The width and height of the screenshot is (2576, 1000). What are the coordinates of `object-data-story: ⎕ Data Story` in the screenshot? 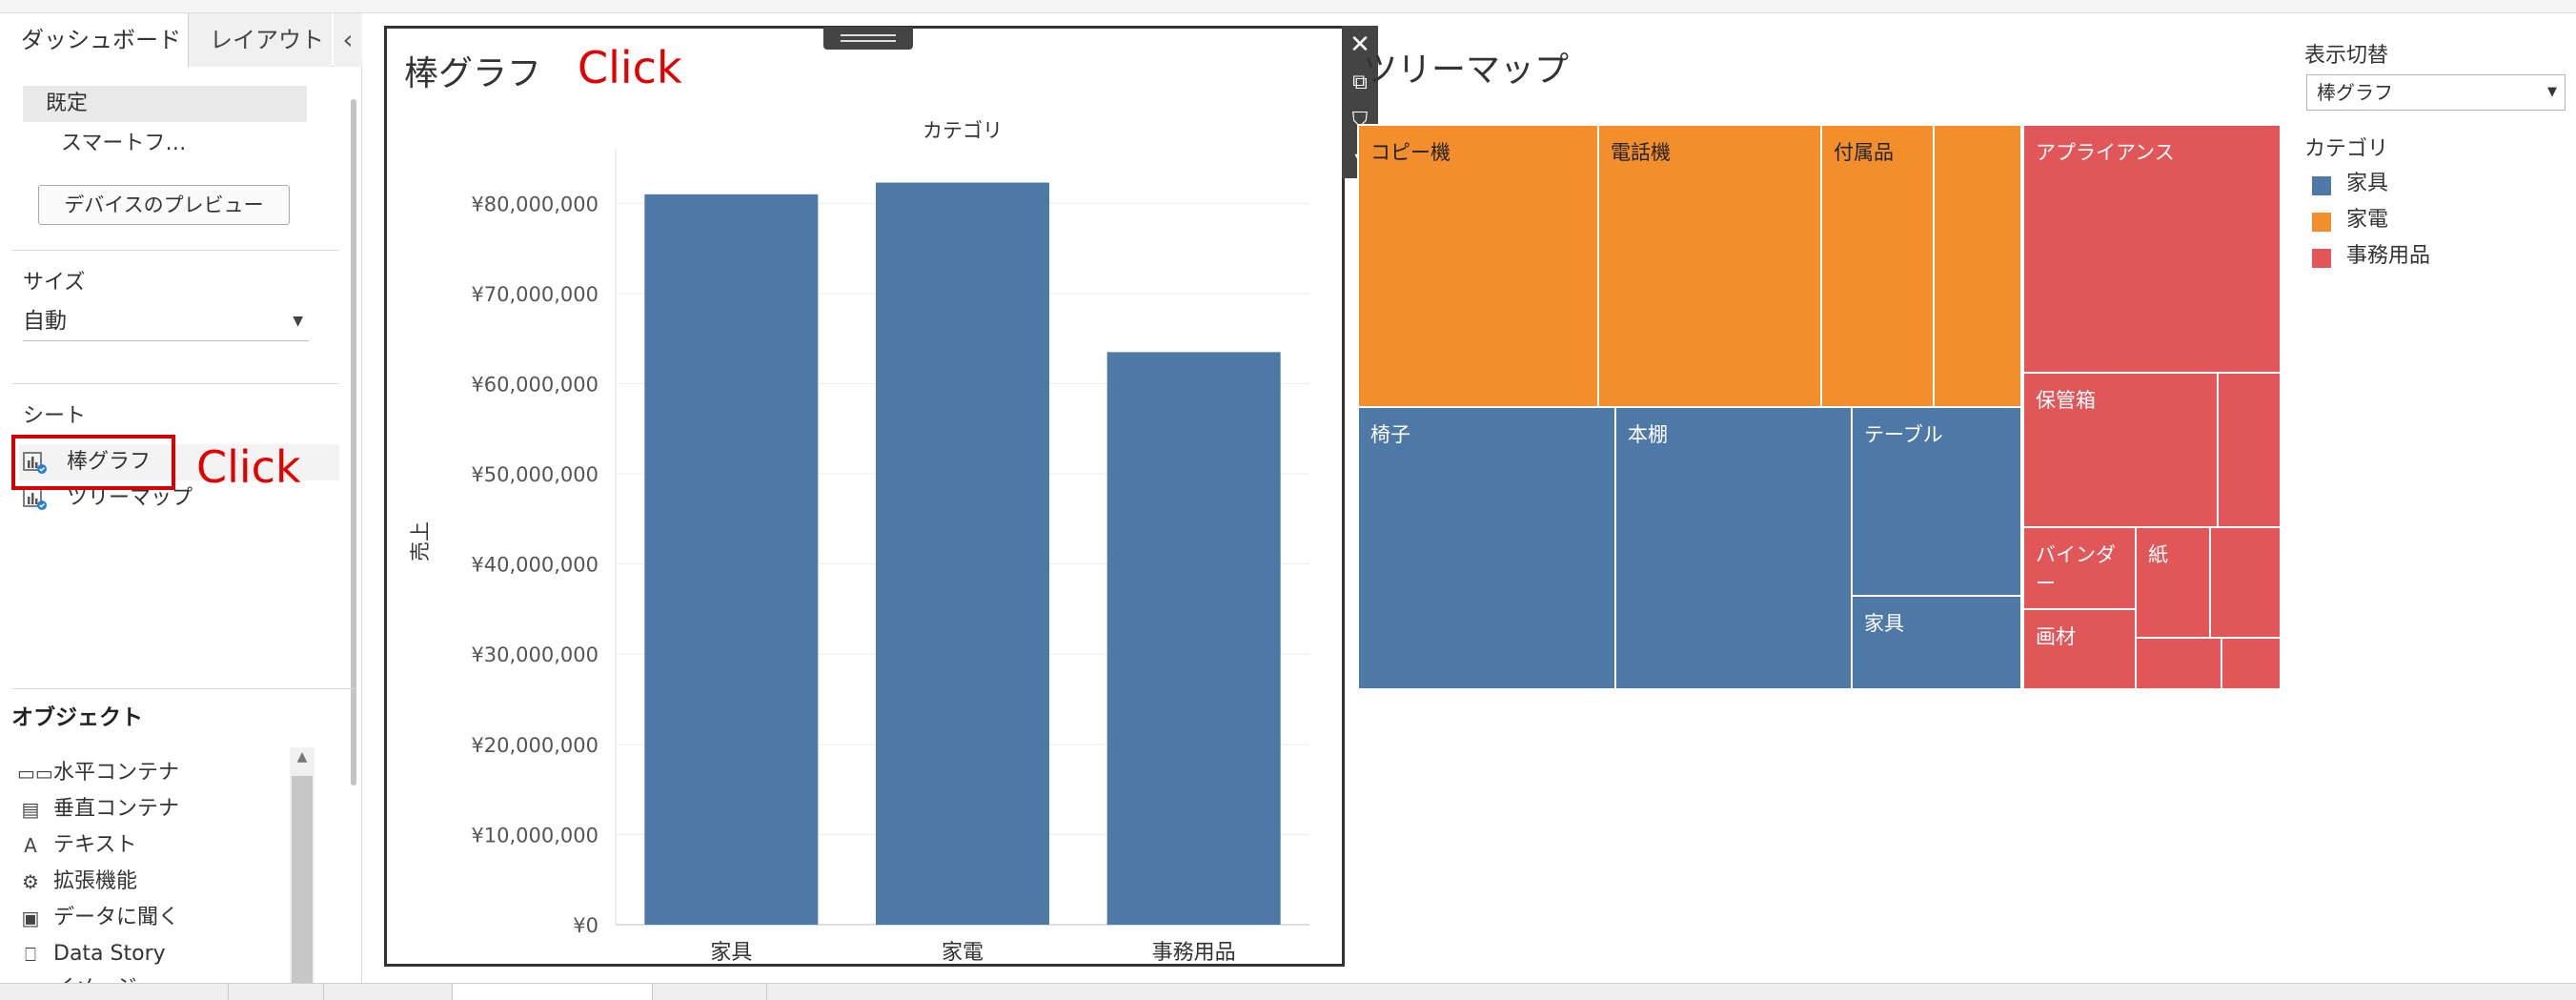 It's located at (155, 954).